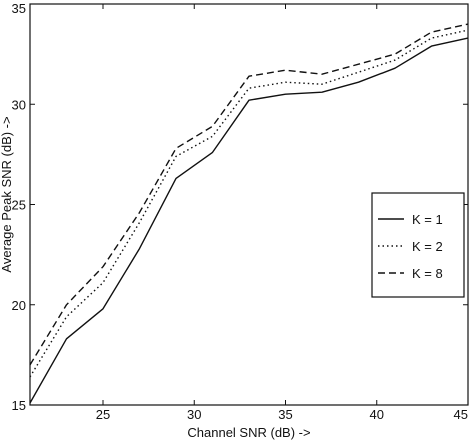 This screenshot has width=474, height=440. I want to click on y-axis-title: Average Peak SNR (dB) ->, so click(7, 194).